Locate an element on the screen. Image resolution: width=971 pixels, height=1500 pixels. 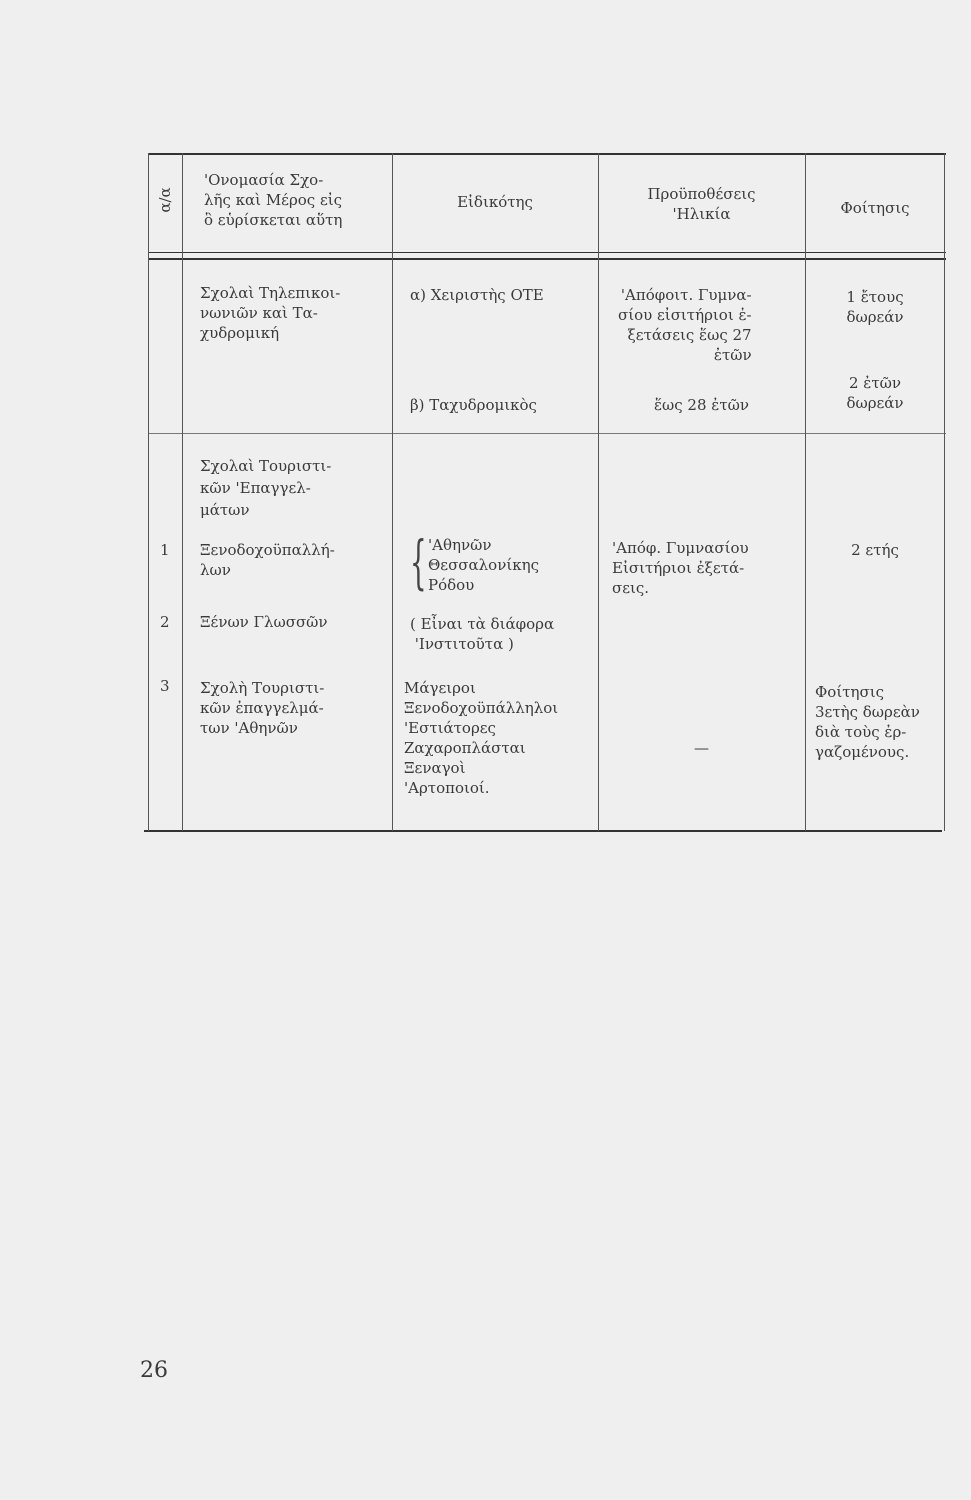
row-index: 3 is located at coordinates (165, 686).